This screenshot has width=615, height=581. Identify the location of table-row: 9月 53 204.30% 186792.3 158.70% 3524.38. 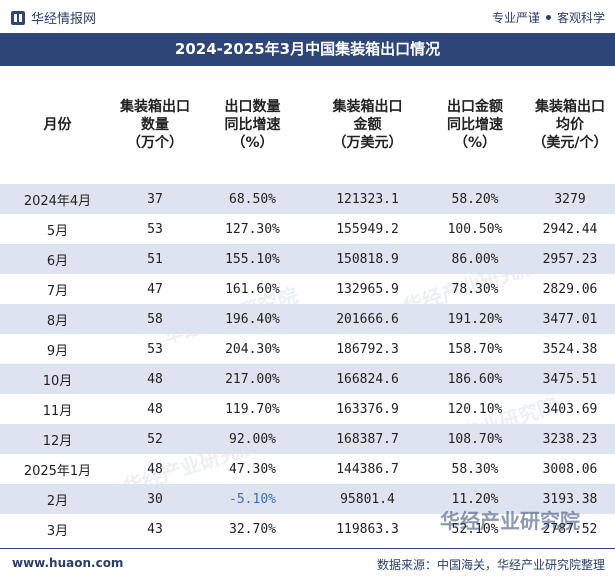
(307, 349).